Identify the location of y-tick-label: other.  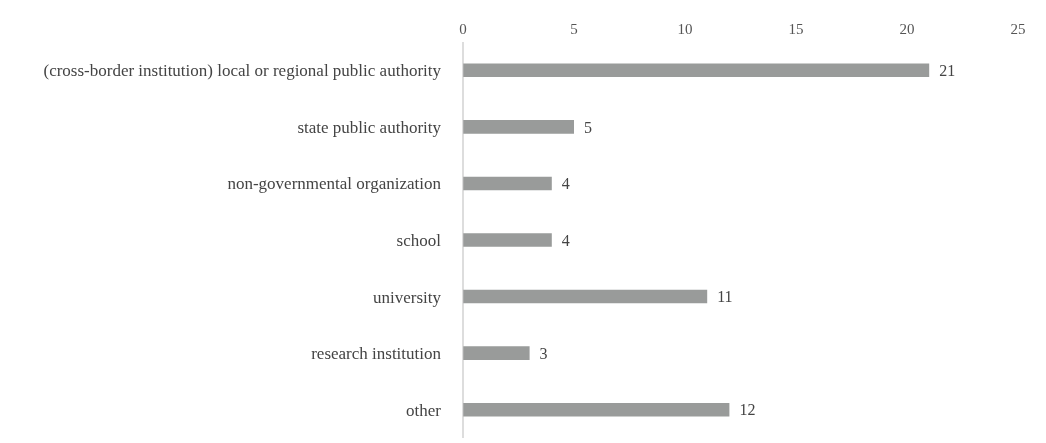
(424, 410).